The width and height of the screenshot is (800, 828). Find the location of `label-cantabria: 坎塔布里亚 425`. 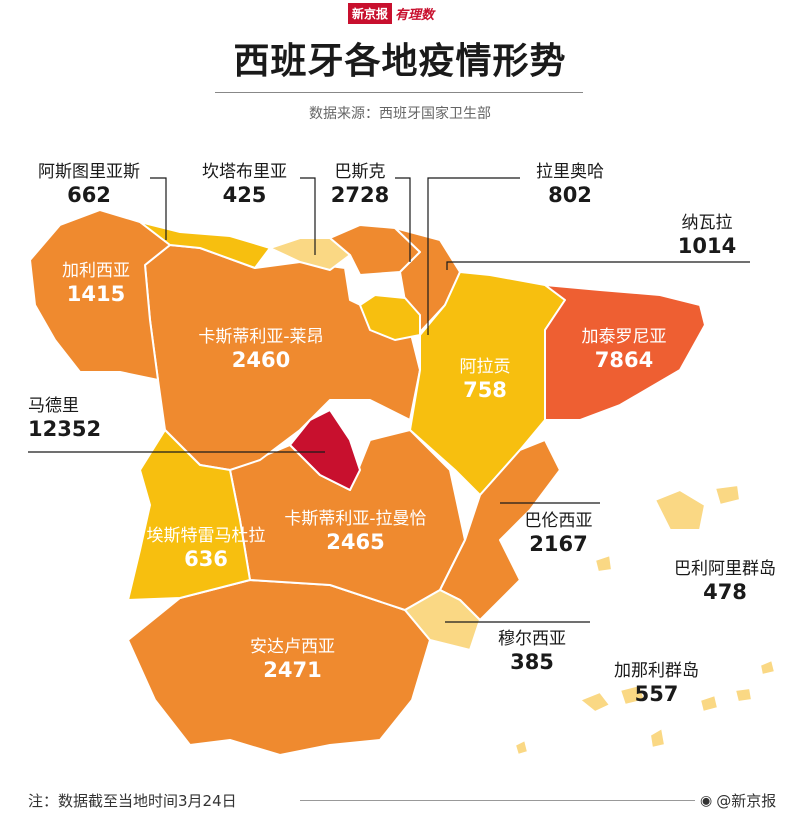

label-cantabria: 坎塔布里亚 425 is located at coordinates (244, 184).